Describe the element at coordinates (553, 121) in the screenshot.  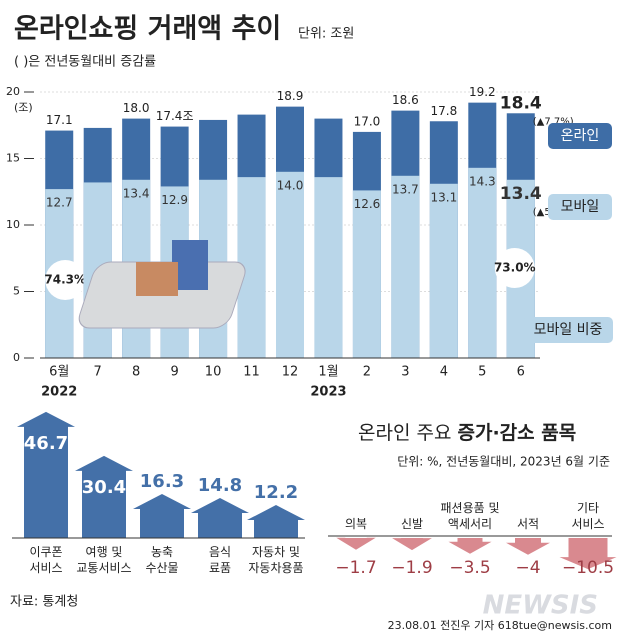
I see `change-label: (▲7.7%)` at that location.